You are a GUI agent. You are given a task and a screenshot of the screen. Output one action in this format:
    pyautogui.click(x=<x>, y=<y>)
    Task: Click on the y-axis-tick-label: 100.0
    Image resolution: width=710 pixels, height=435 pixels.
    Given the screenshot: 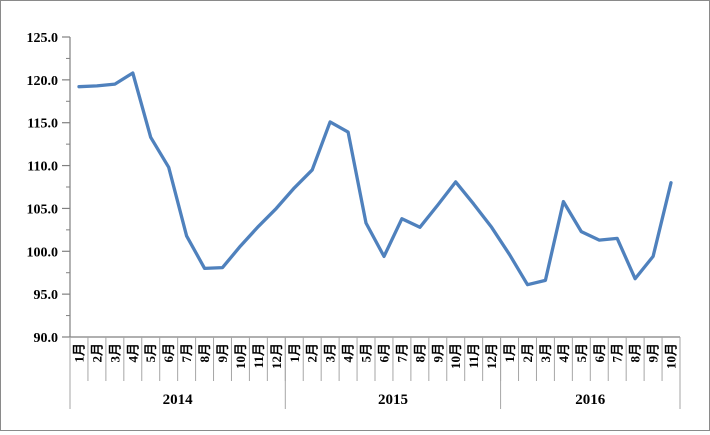 What is the action you would take?
    pyautogui.click(x=43, y=252)
    